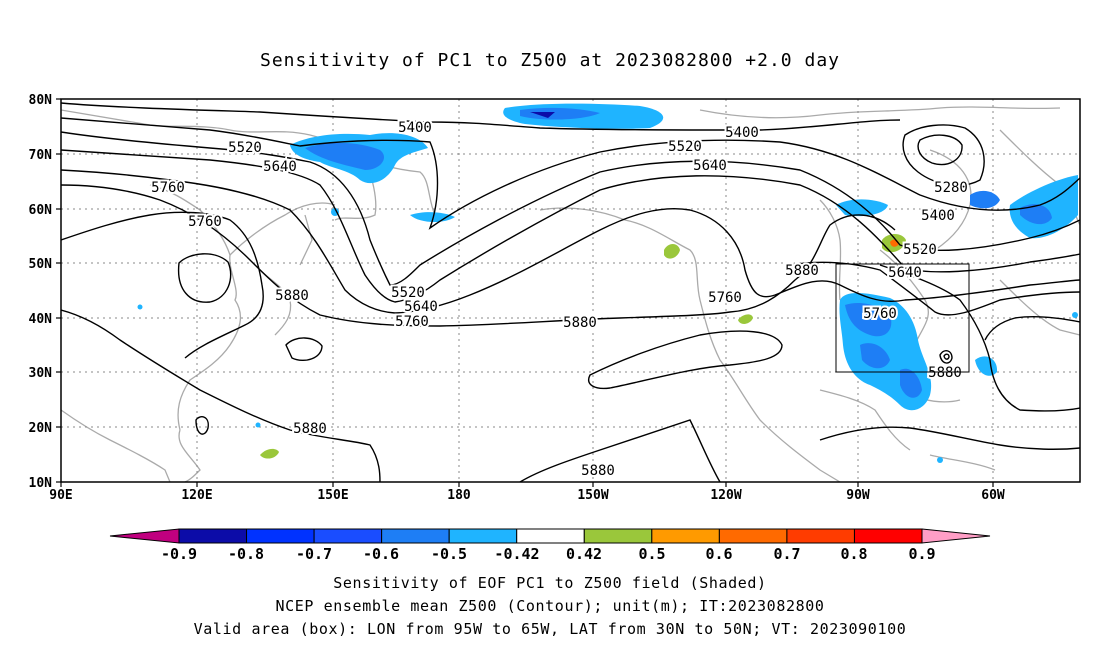  Describe the element at coordinates (516, 554) in the screenshot. I see `colorbar-tick-label: -0.42` at that location.